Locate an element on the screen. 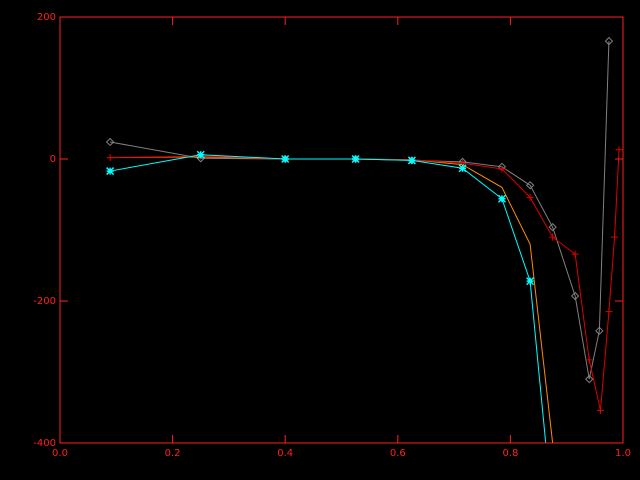 The image size is (640, 480). x-tick-label: 0.8 is located at coordinates (510, 453).